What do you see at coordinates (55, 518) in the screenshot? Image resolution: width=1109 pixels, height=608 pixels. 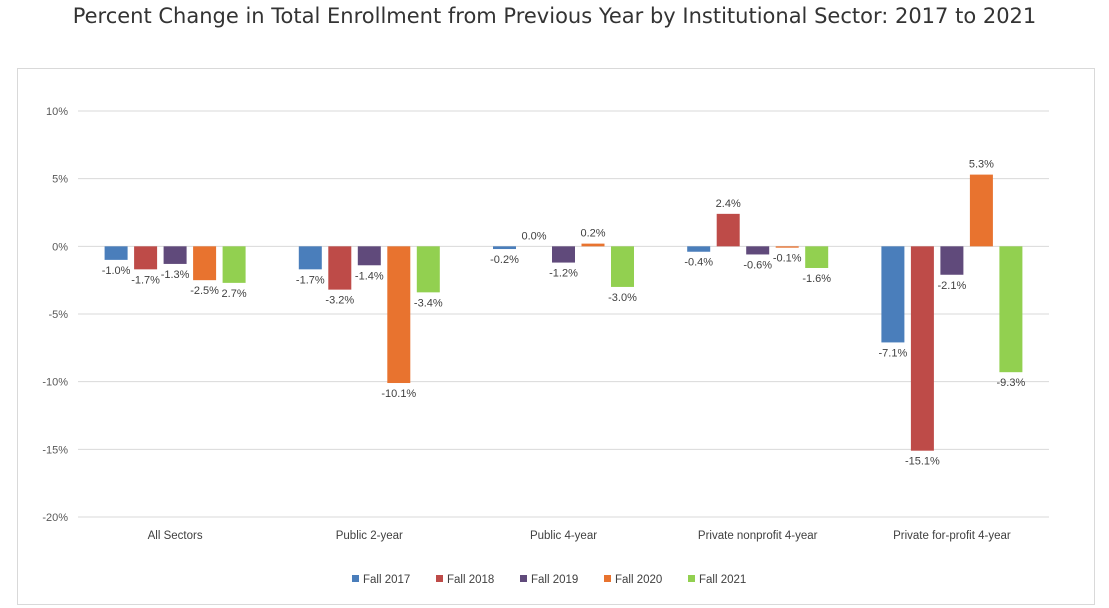 I see `y-tick-label: -20%` at bounding box center [55, 518].